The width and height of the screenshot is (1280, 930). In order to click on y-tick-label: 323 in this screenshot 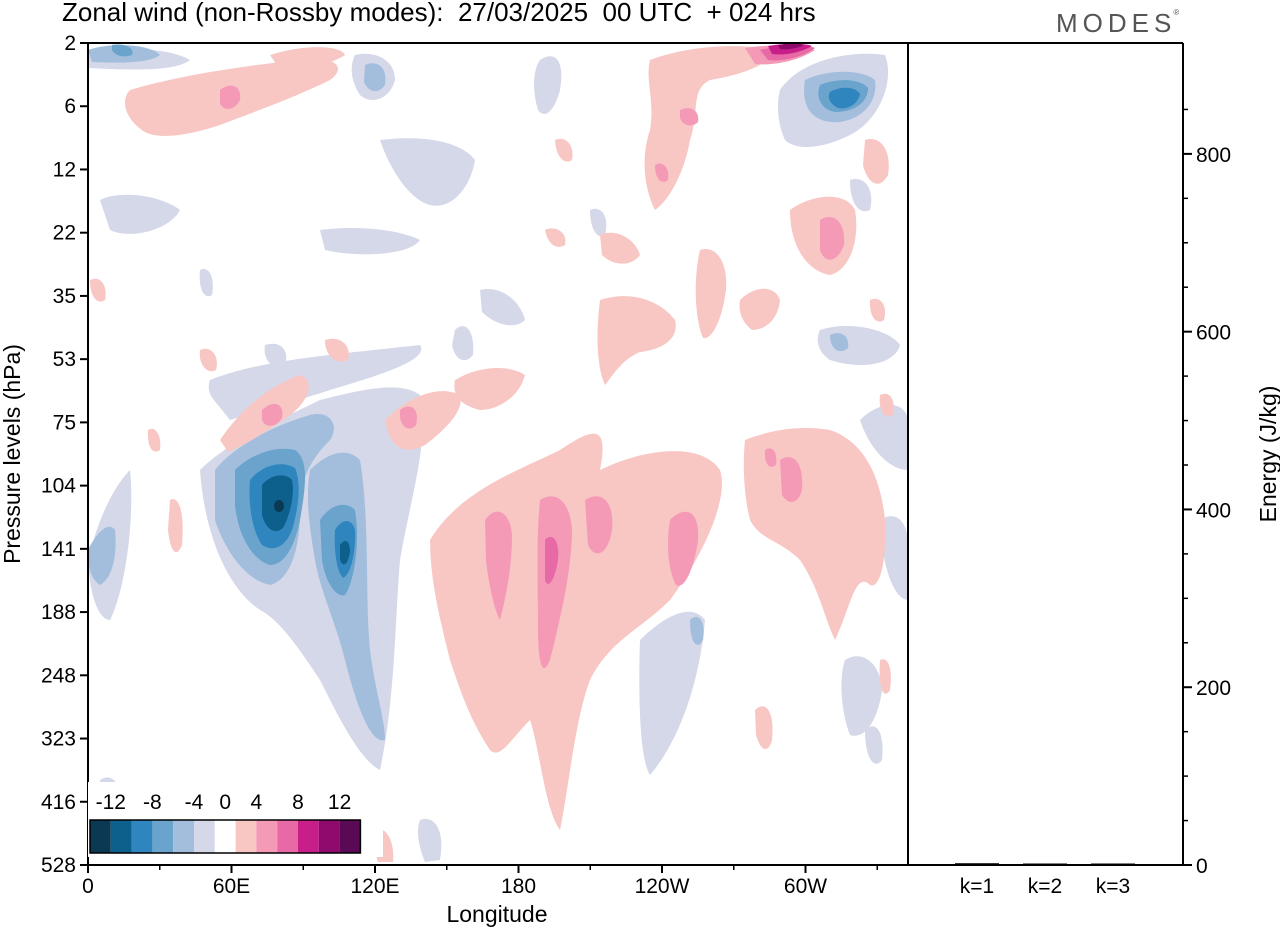, I will do `click(58, 739)`.